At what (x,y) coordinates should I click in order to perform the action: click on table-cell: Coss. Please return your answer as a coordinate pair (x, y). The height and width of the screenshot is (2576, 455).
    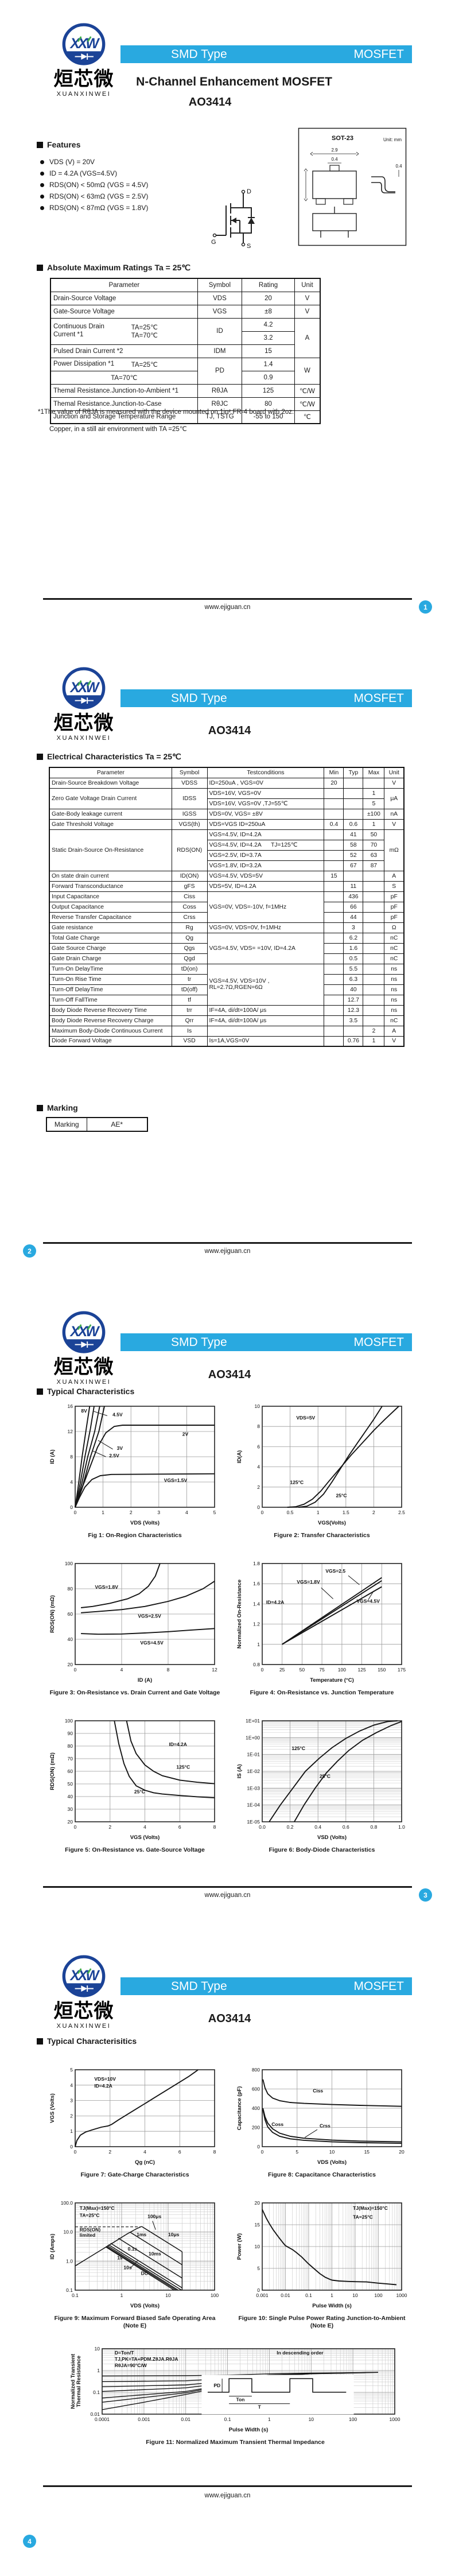
    Looking at the image, I should click on (189, 907).